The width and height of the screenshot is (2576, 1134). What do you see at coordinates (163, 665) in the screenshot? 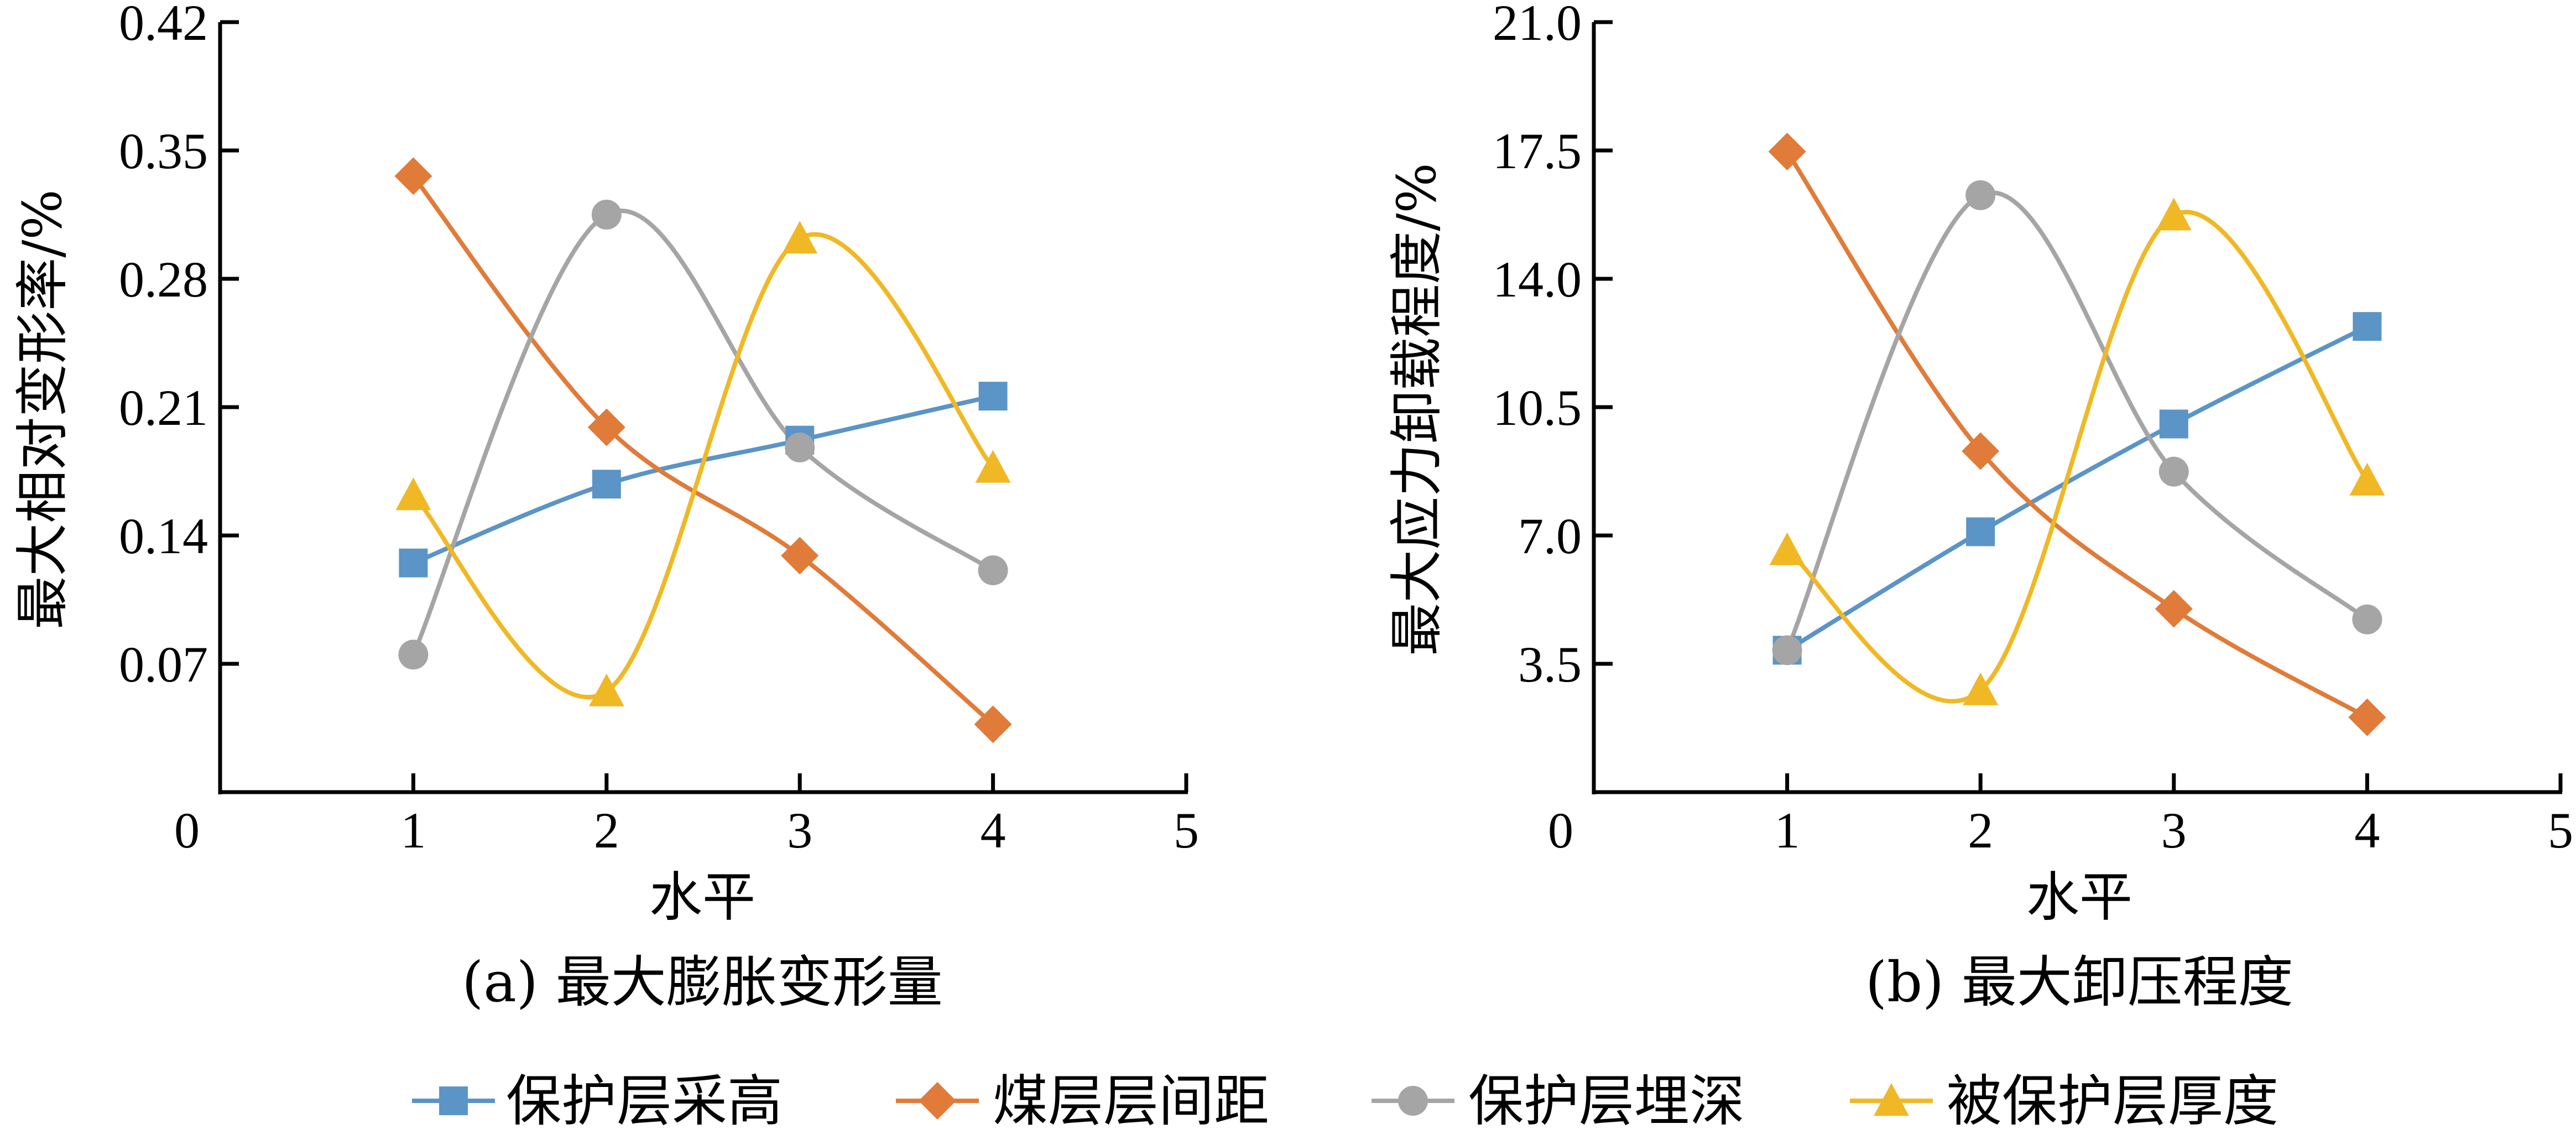
I see `chart-a-y-tick-label: 0.07` at bounding box center [163, 665].